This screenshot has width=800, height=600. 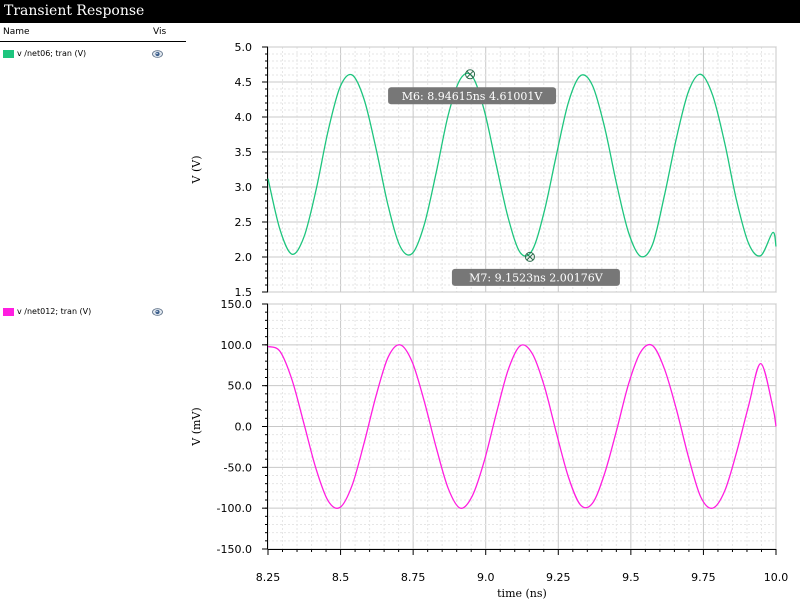 What do you see at coordinates (240, 386) in the screenshot?
I see `y-tick-label: 50.0` at bounding box center [240, 386].